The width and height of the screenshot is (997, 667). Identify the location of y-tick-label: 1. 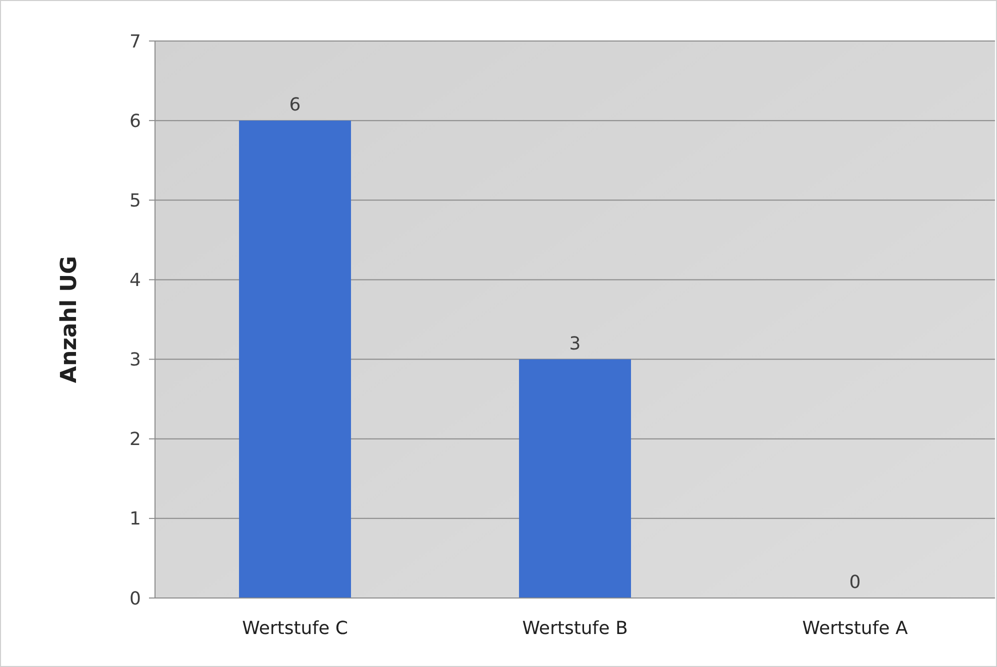
(135, 519).